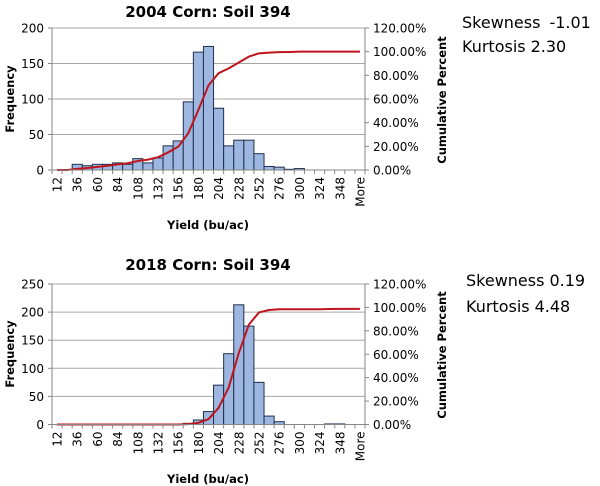 Image resolution: width=600 pixels, height=486 pixels. What do you see at coordinates (36, 355) in the screenshot?
I see `y-axis-ticks: 0 50 100 150 200 250` at bounding box center [36, 355].